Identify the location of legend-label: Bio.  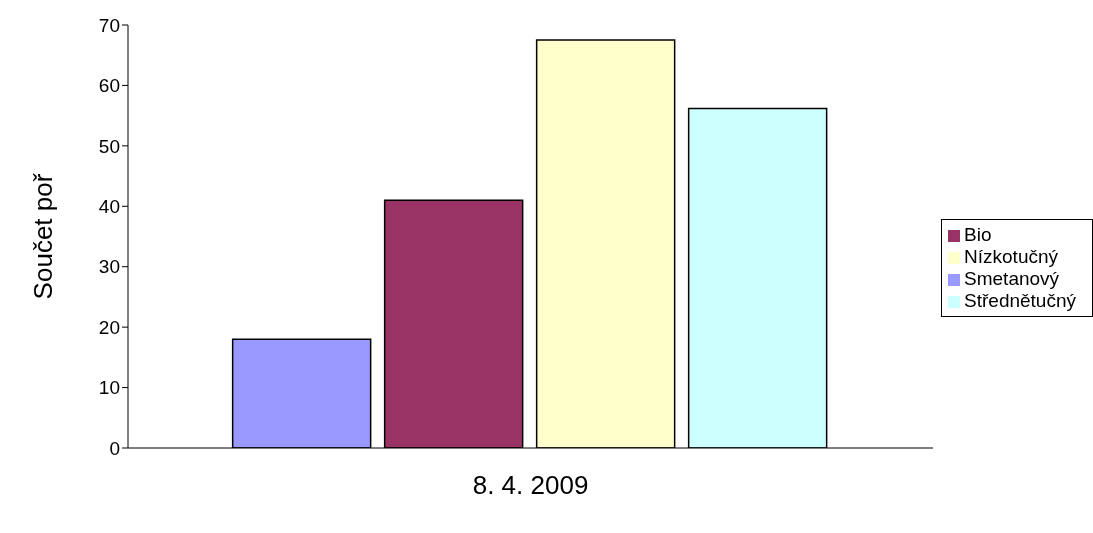
(978, 234).